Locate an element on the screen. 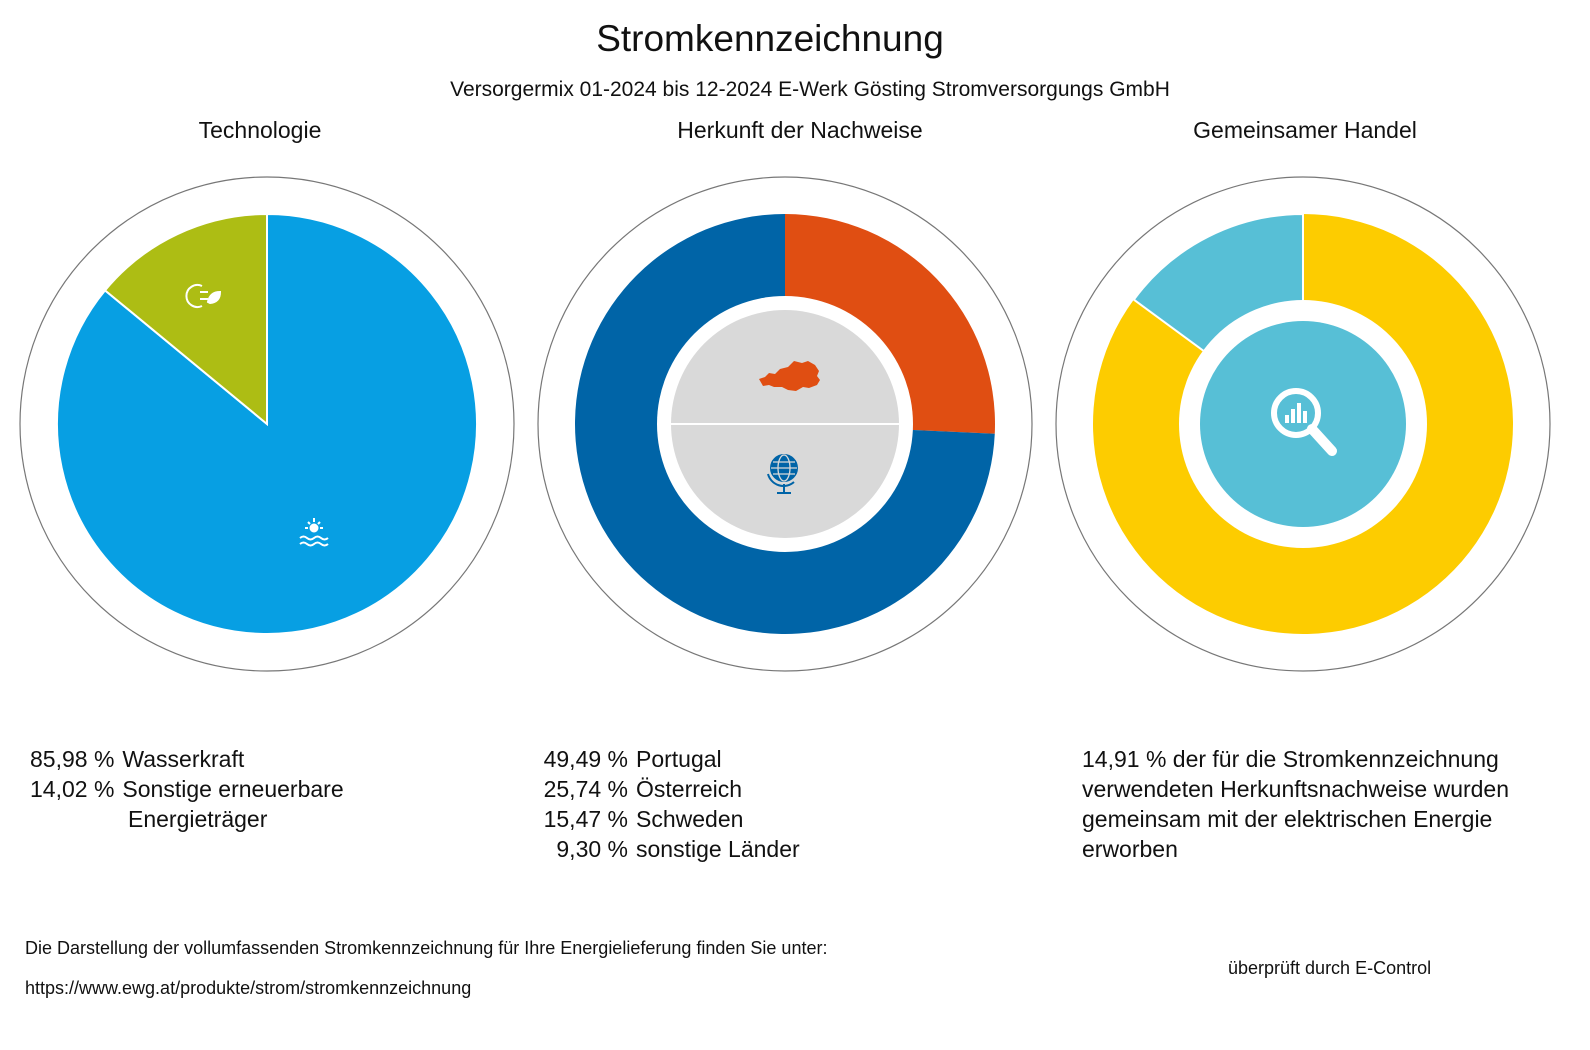 This screenshot has width=1590, height=1050. pie-slice-sonstige is located at coordinates (185, 319).